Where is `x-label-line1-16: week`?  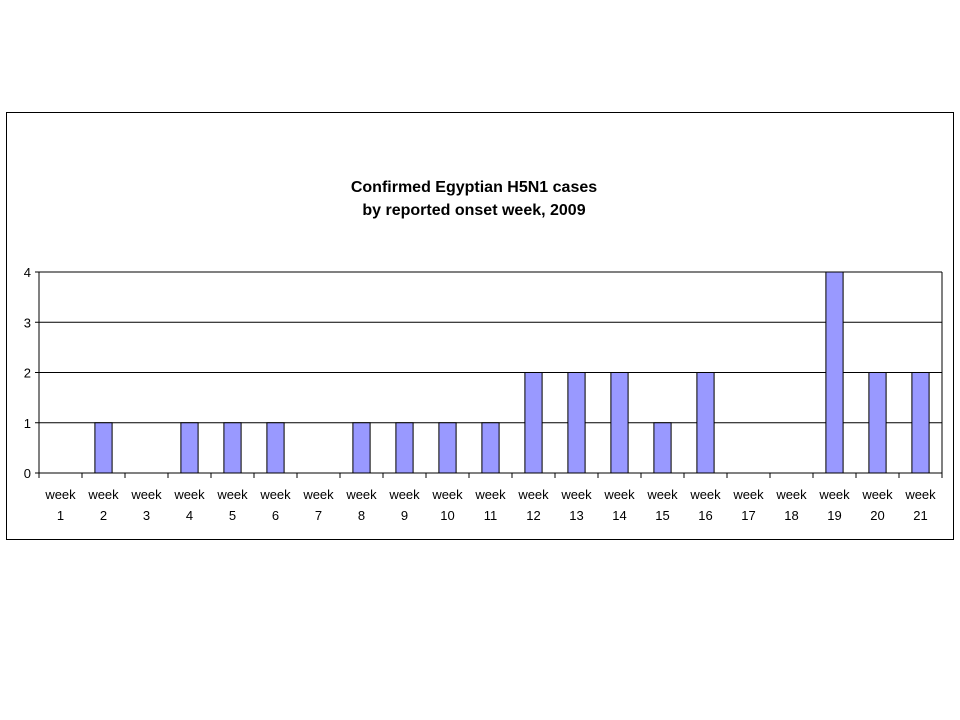 x-label-line1-16: week is located at coordinates (748, 494).